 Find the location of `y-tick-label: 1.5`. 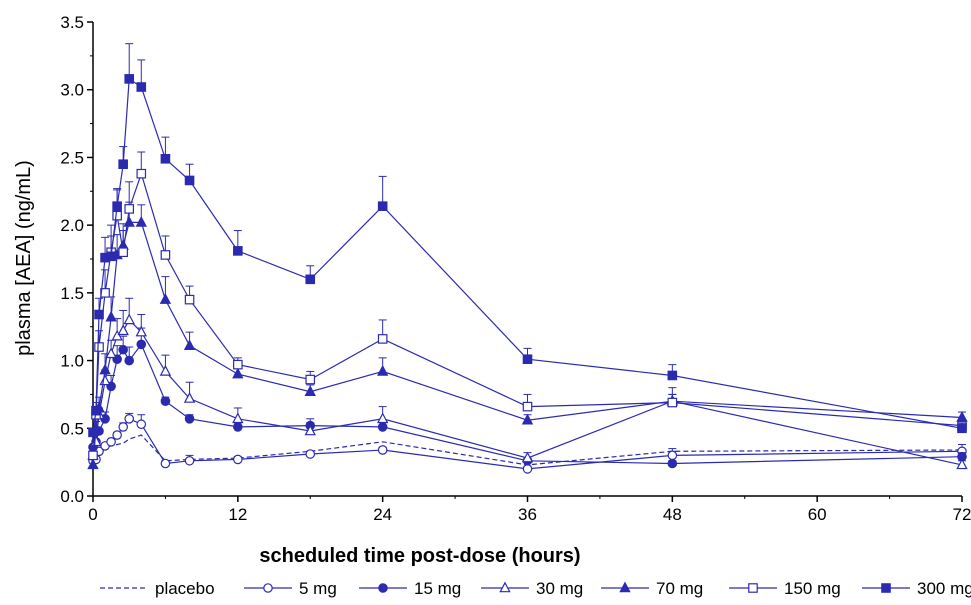

y-tick-label: 1.5 is located at coordinates (72, 293).